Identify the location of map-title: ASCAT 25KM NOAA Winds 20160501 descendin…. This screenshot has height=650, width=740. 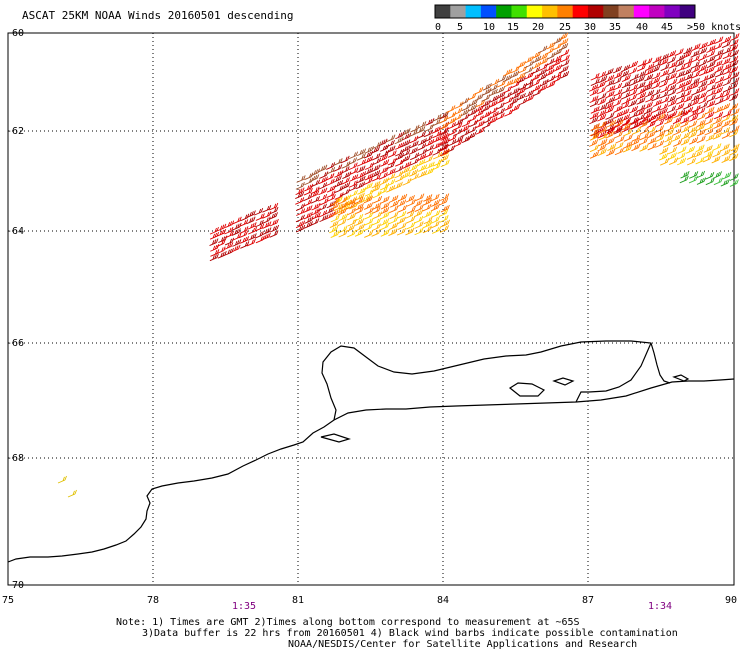
(158, 15).